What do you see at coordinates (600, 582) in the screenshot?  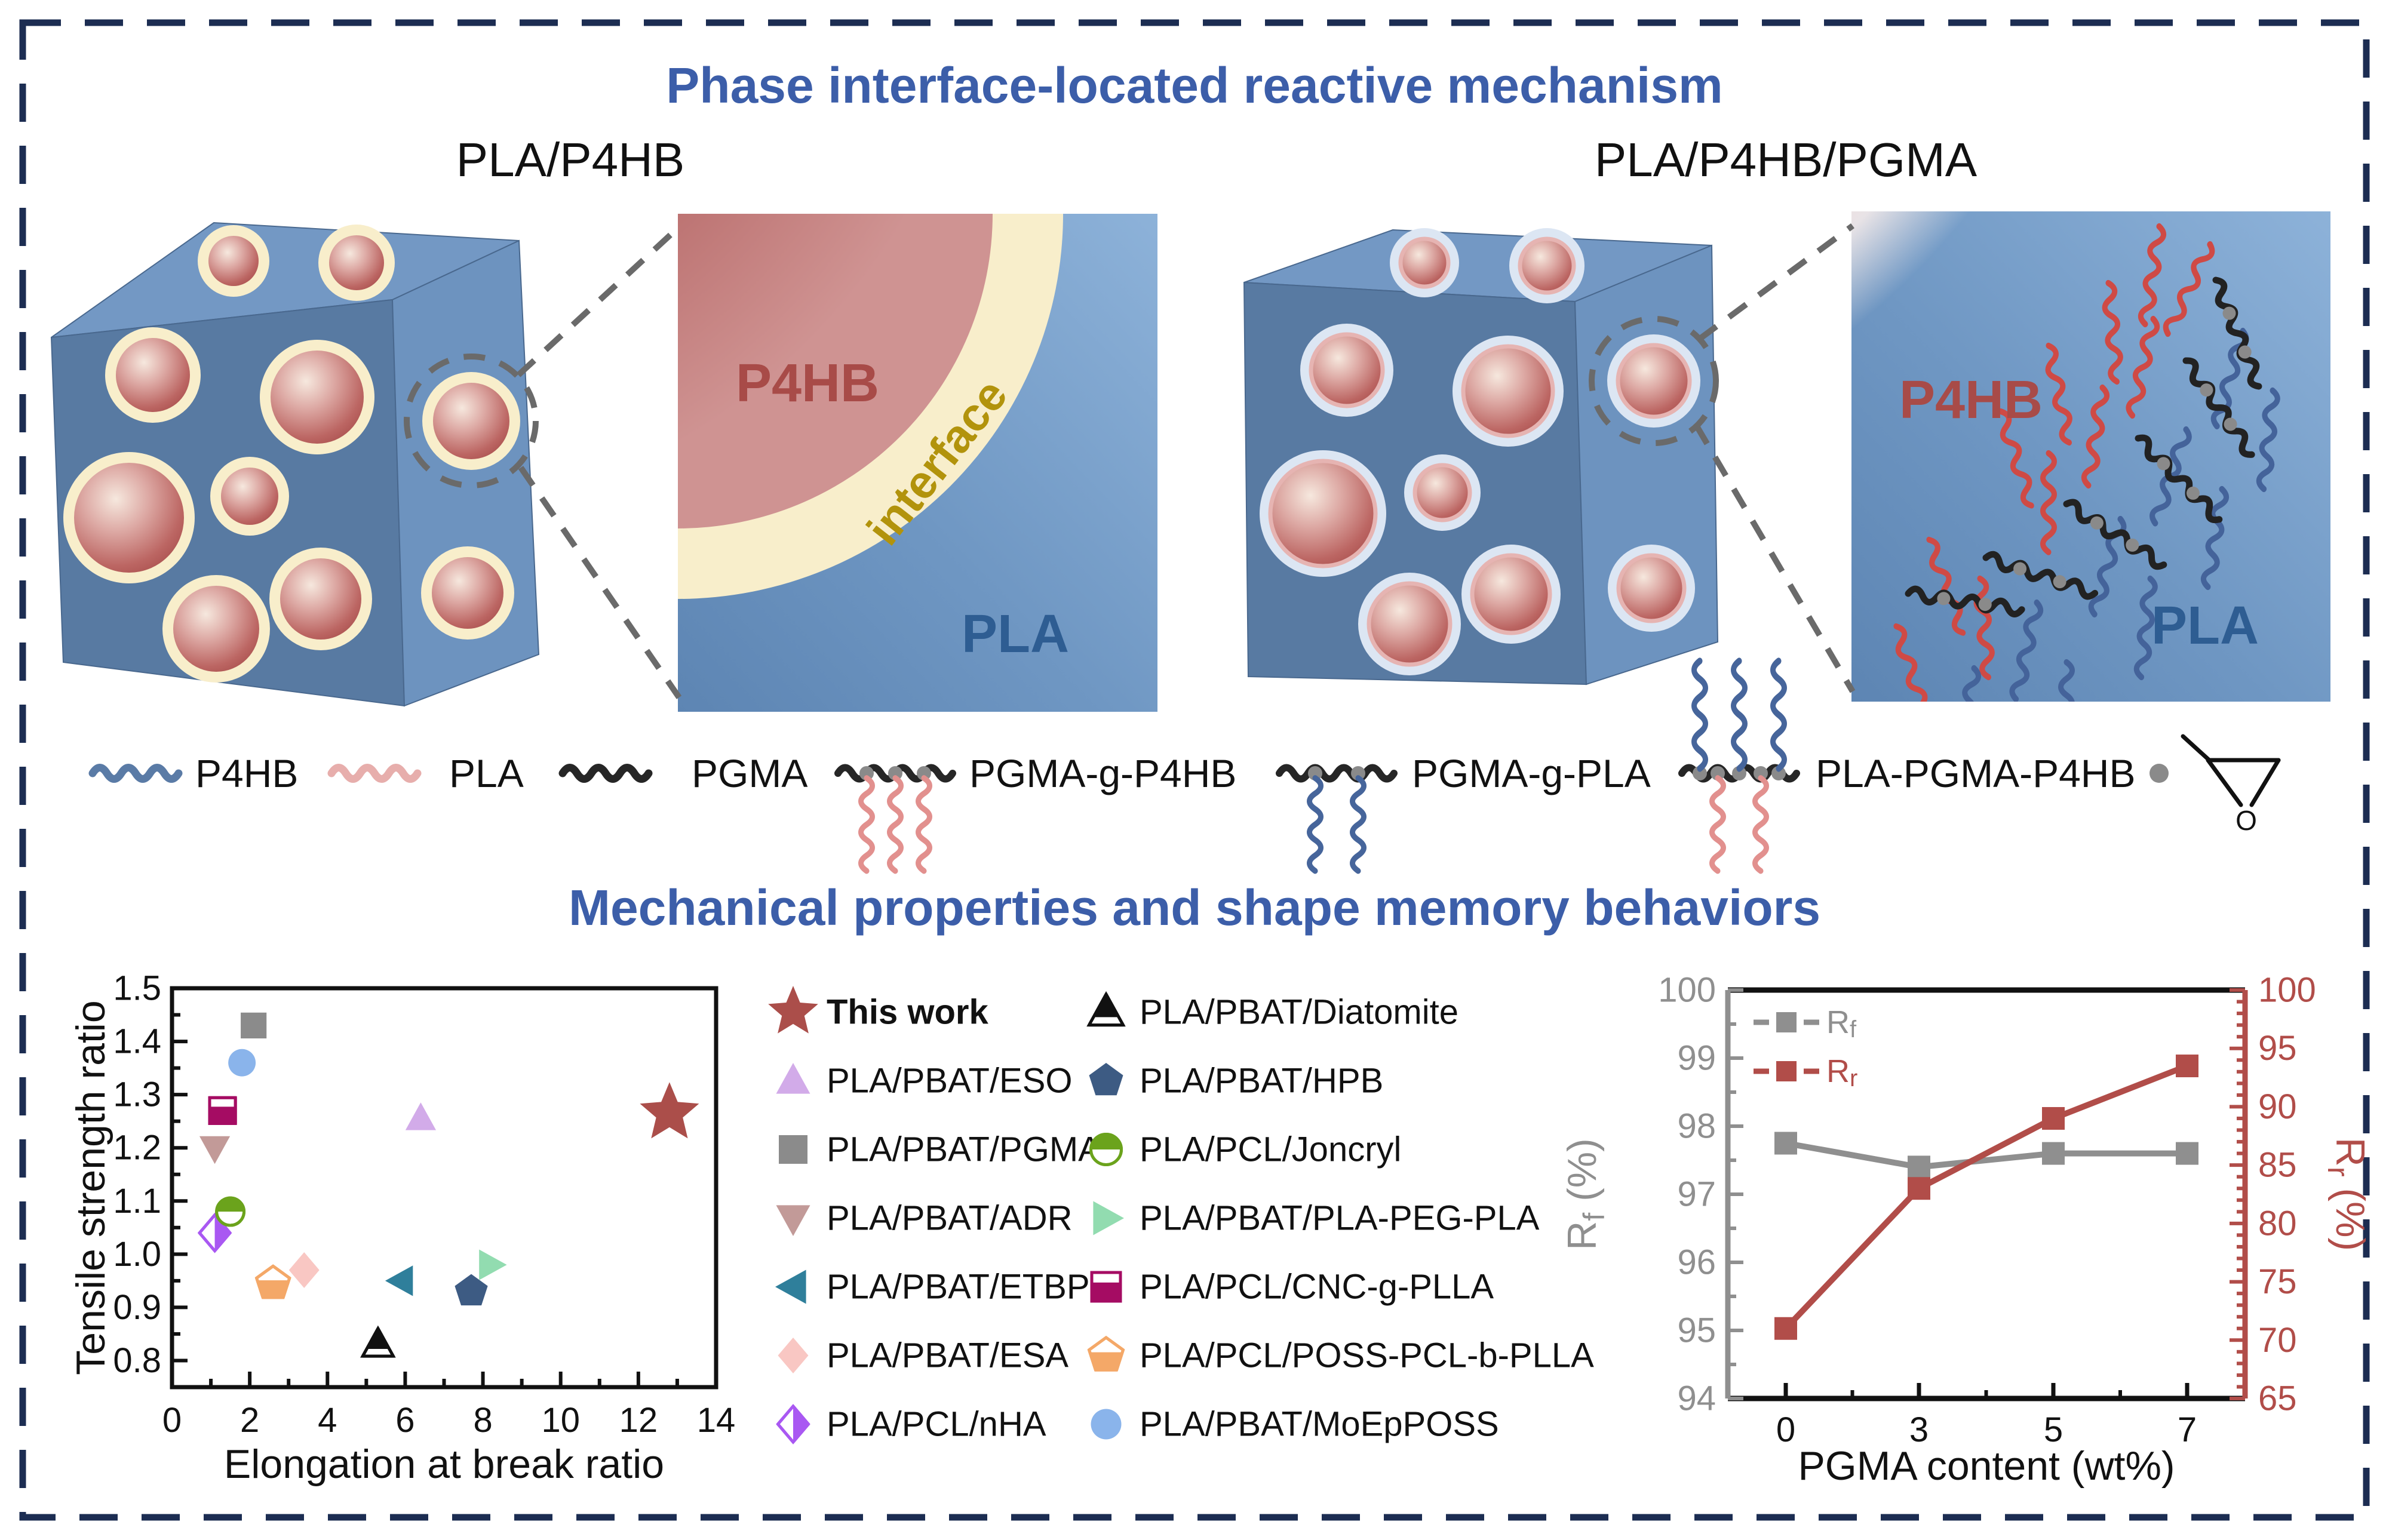 I see `left-connector-bottom` at bounding box center [600, 582].